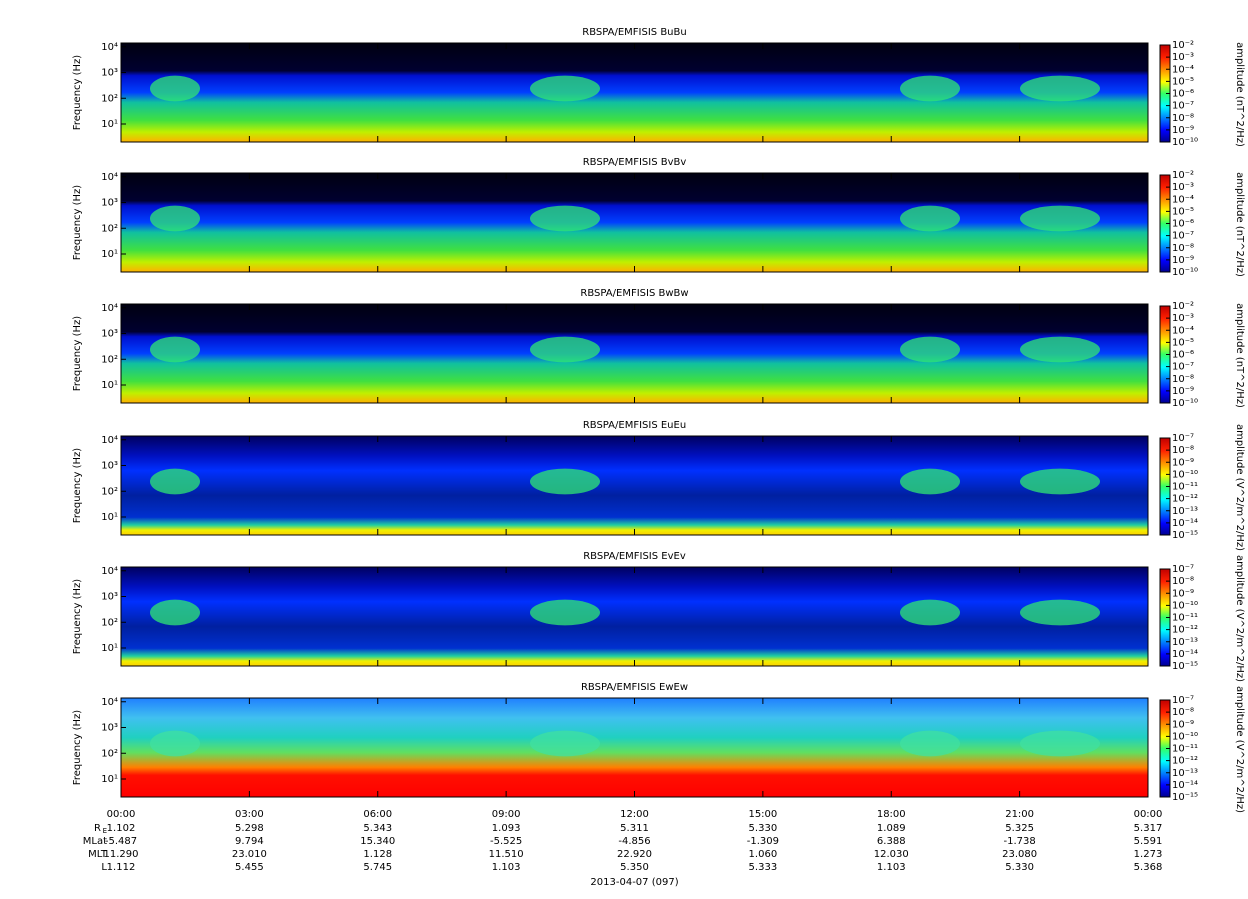 This screenshot has width=1248, height=899. Describe the element at coordinates (506, 828) in the screenshot. I see `ephemeris-value: 1.093` at that location.